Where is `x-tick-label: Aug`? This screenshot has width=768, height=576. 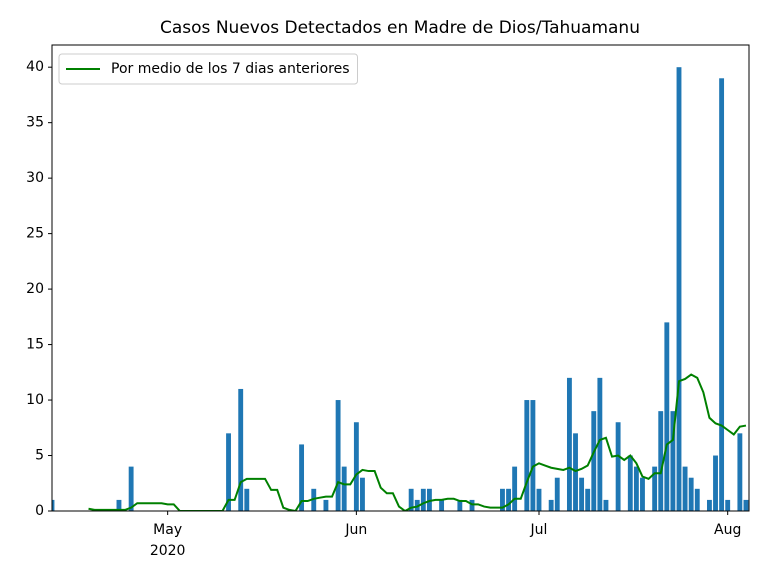 x-tick-label: Aug is located at coordinates (728, 530).